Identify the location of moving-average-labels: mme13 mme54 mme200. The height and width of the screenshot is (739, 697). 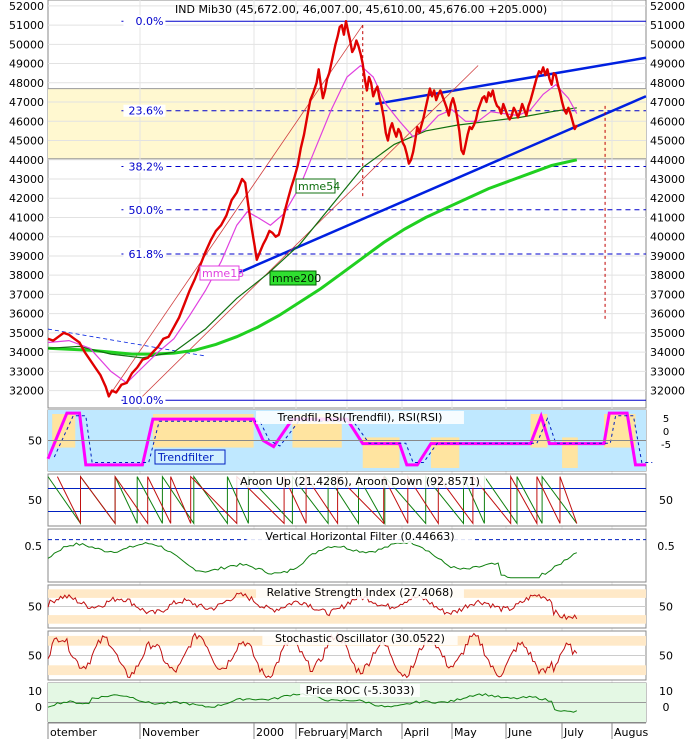
(269, 232).